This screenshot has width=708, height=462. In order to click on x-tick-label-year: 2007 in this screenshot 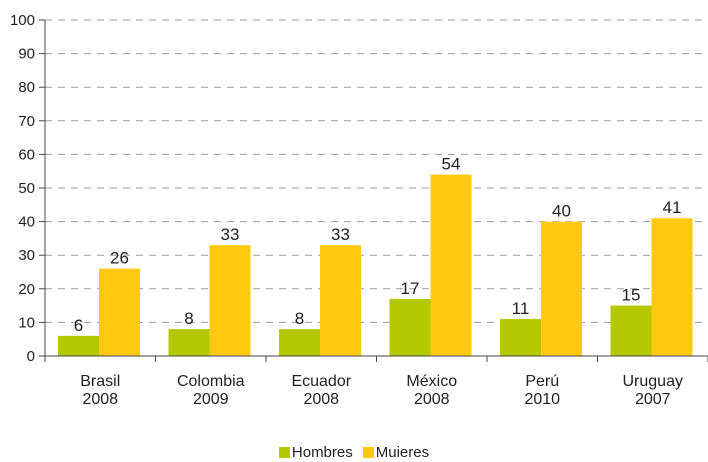, I will do `click(653, 399)`.